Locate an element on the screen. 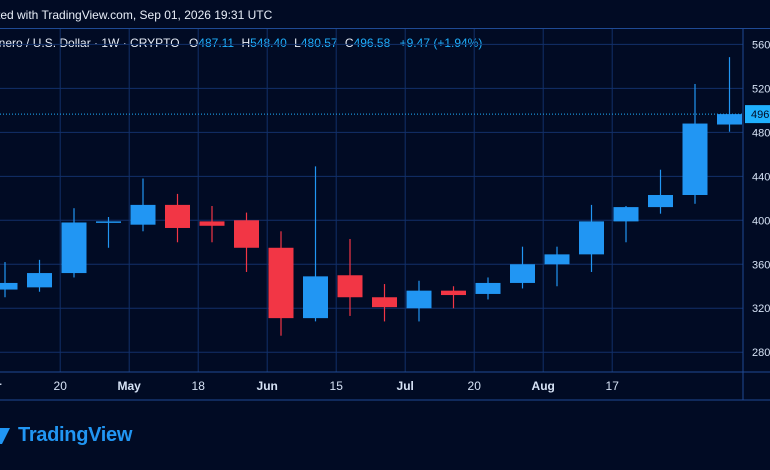 This screenshot has width=770, height=470. low-label: L is located at coordinates (297, 43).